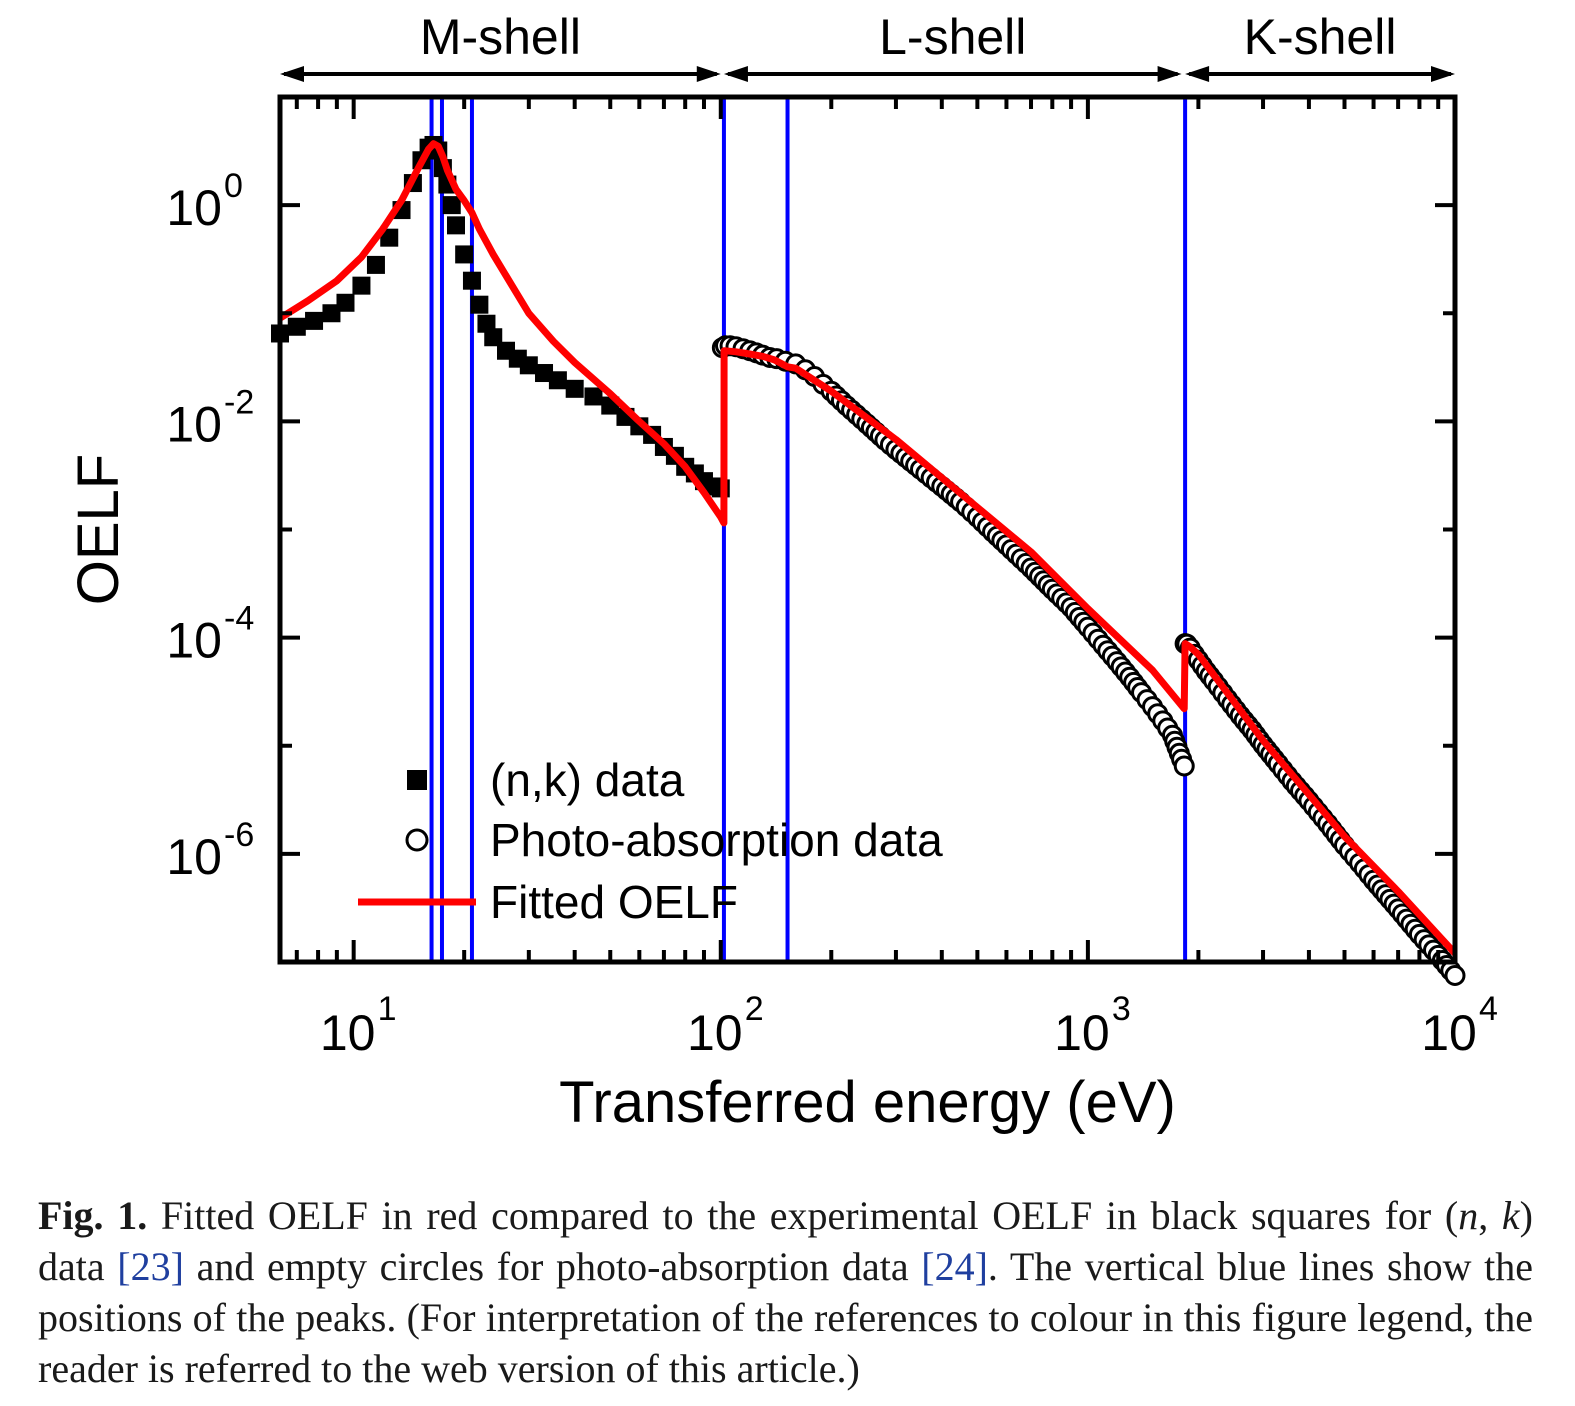 The image size is (1575, 1406). What do you see at coordinates (417, 780) in the screenshot?
I see `legend-square-icon` at bounding box center [417, 780].